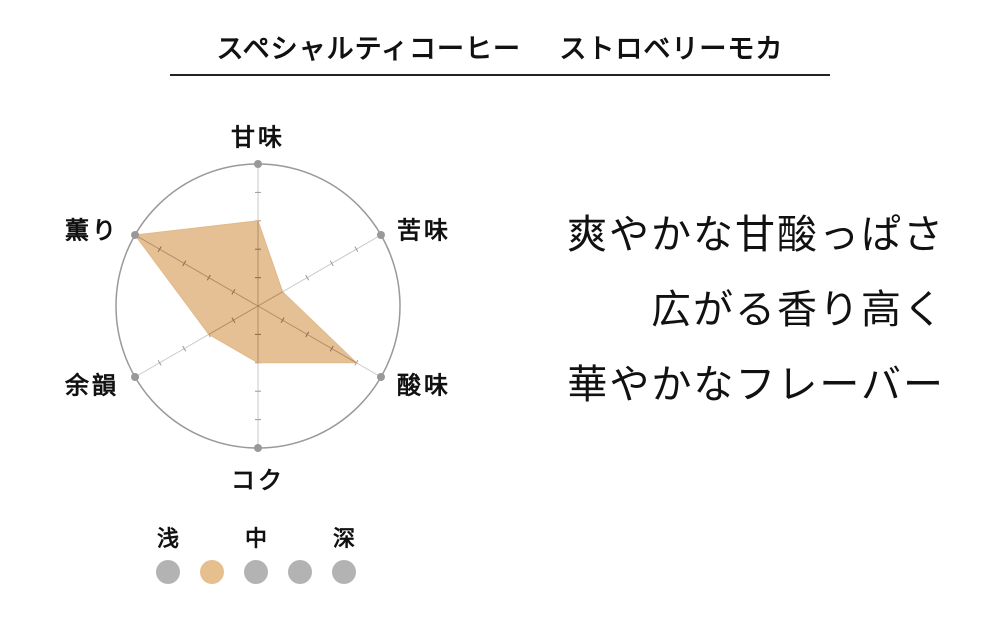 This screenshot has width=1000, height=621. Describe the element at coordinates (92, 385) in the screenshot. I see `axis-label-aftertaste: 余韻` at that location.